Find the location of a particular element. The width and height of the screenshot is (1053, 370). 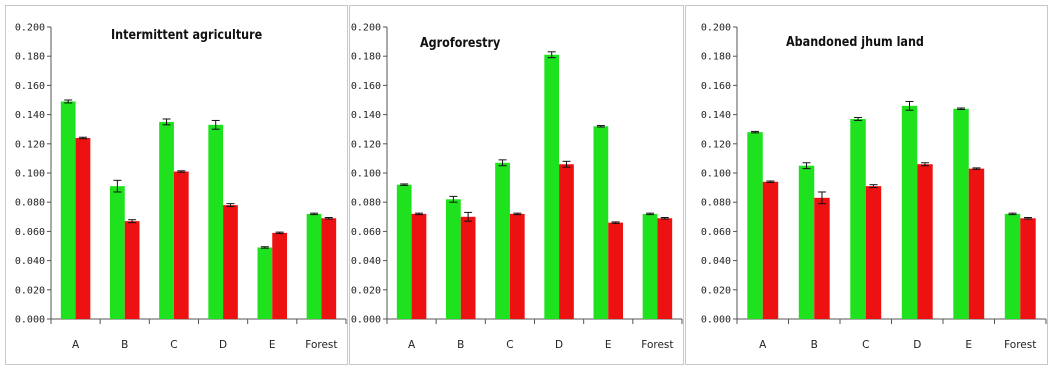

chart-title: Intermittent agriculture is located at coordinates (187, 35).